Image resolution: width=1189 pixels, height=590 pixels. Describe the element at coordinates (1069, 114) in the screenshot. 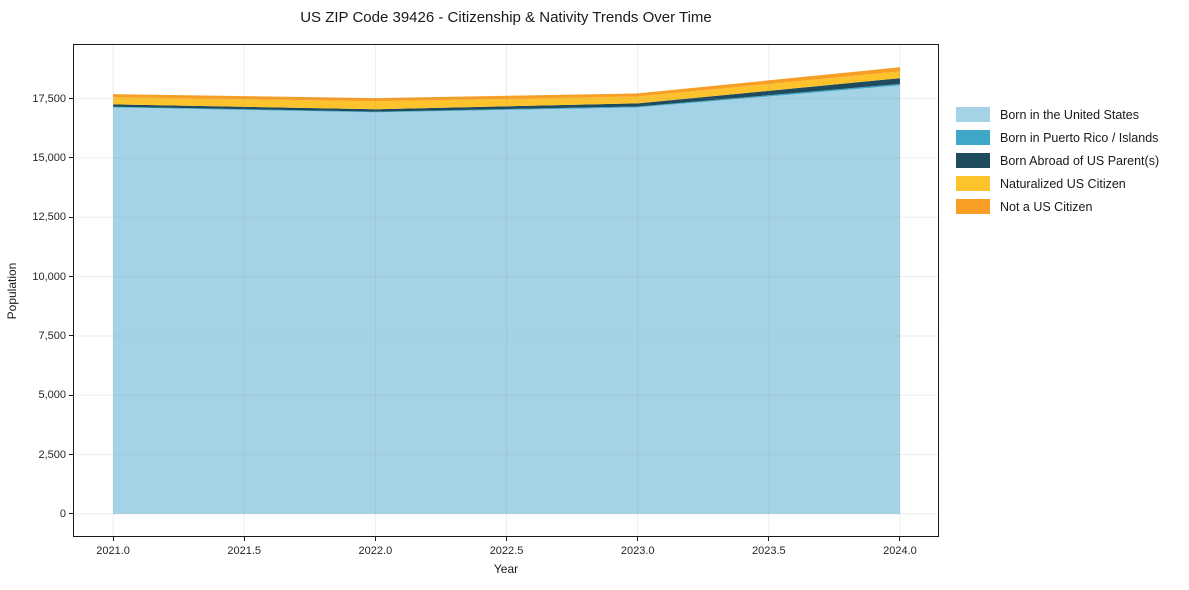

I see `legend-label-0: Born in the United States` at that location.